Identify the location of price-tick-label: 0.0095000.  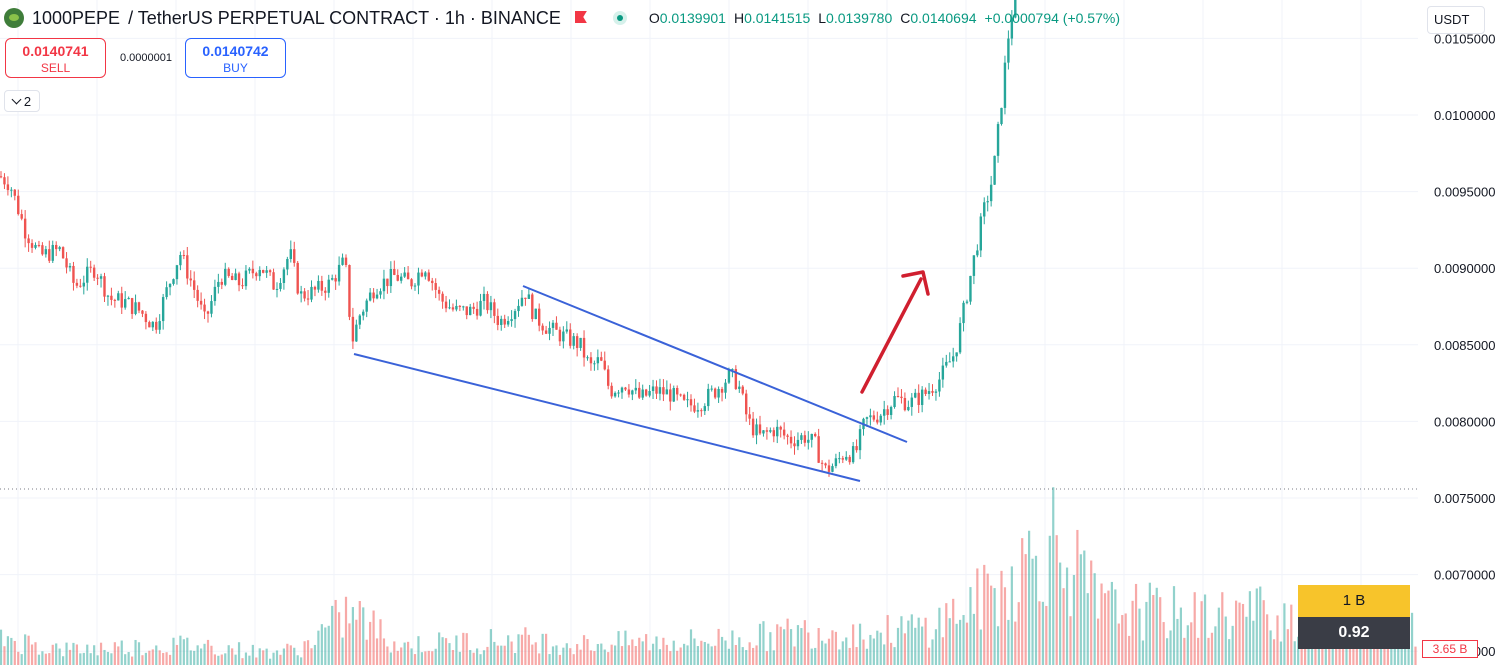
(1464, 192).